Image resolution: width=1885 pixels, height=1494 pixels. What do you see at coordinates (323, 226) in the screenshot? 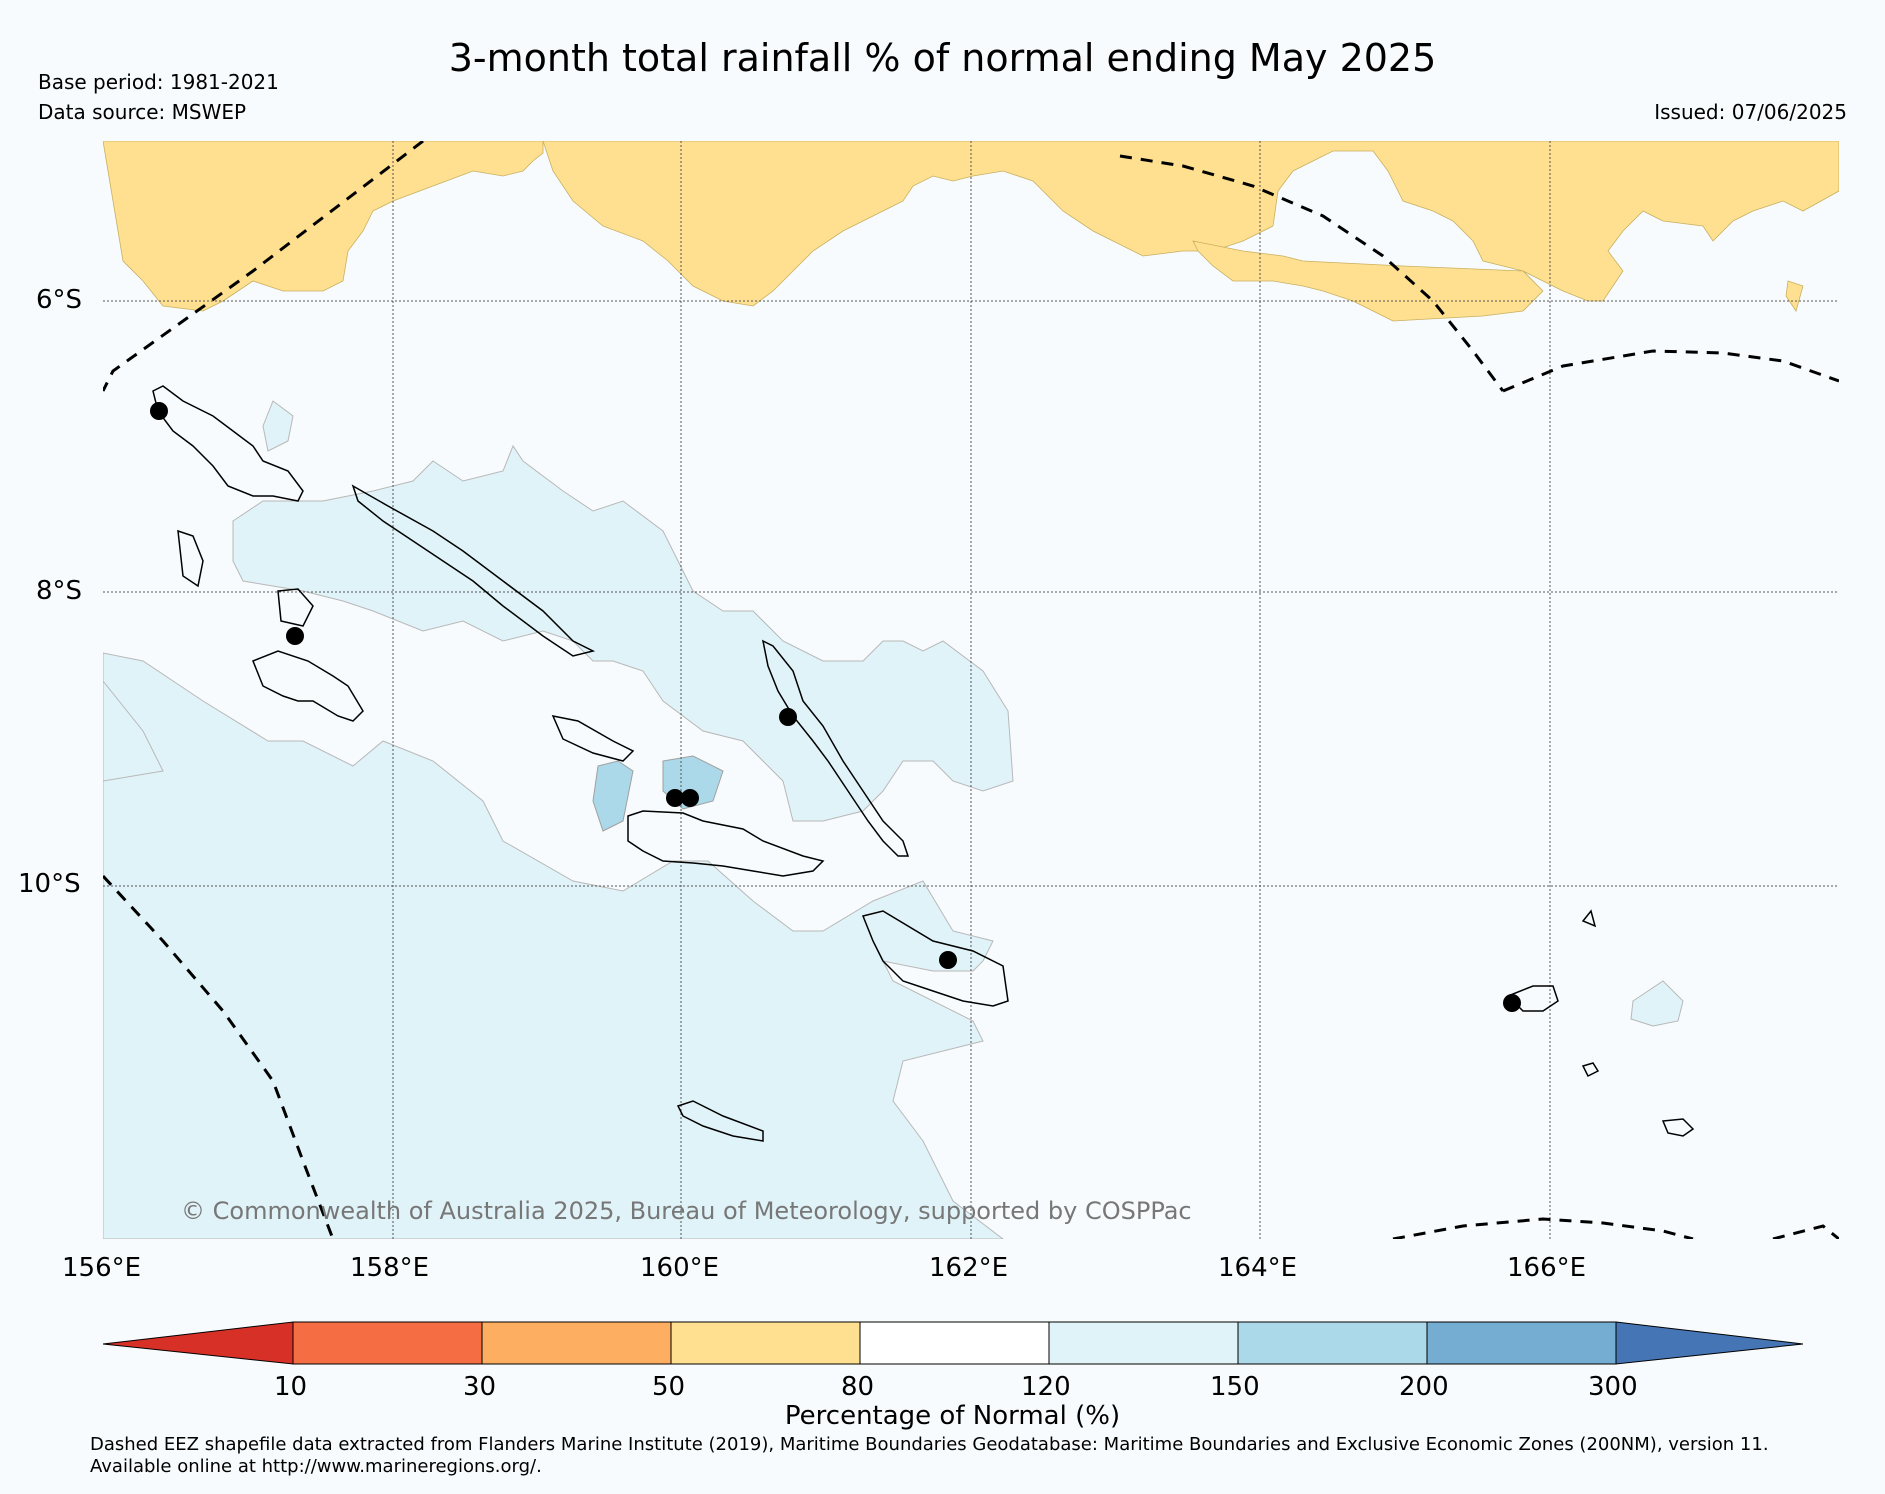
I see `rainfall-50-80-region` at bounding box center [323, 226].